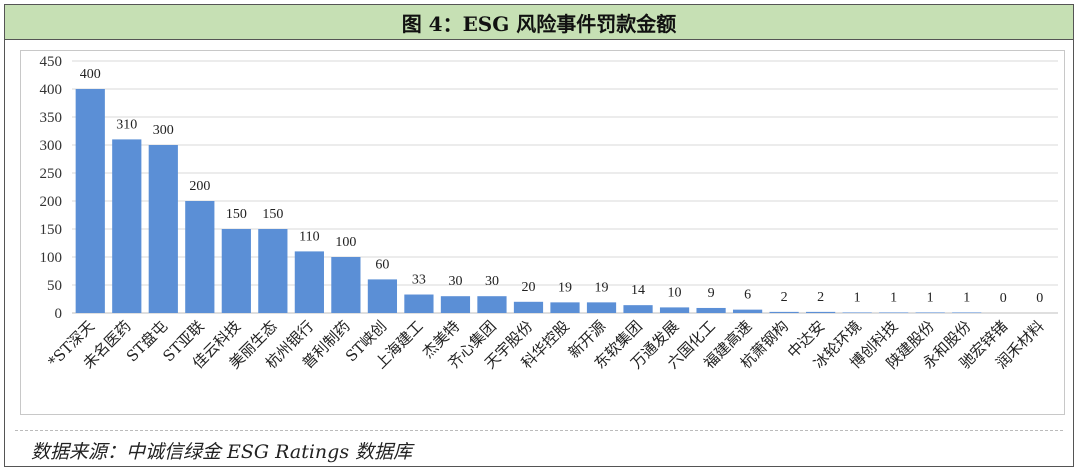 The image size is (1080, 472). I want to click on y-tick-label: 300, so click(51, 146).